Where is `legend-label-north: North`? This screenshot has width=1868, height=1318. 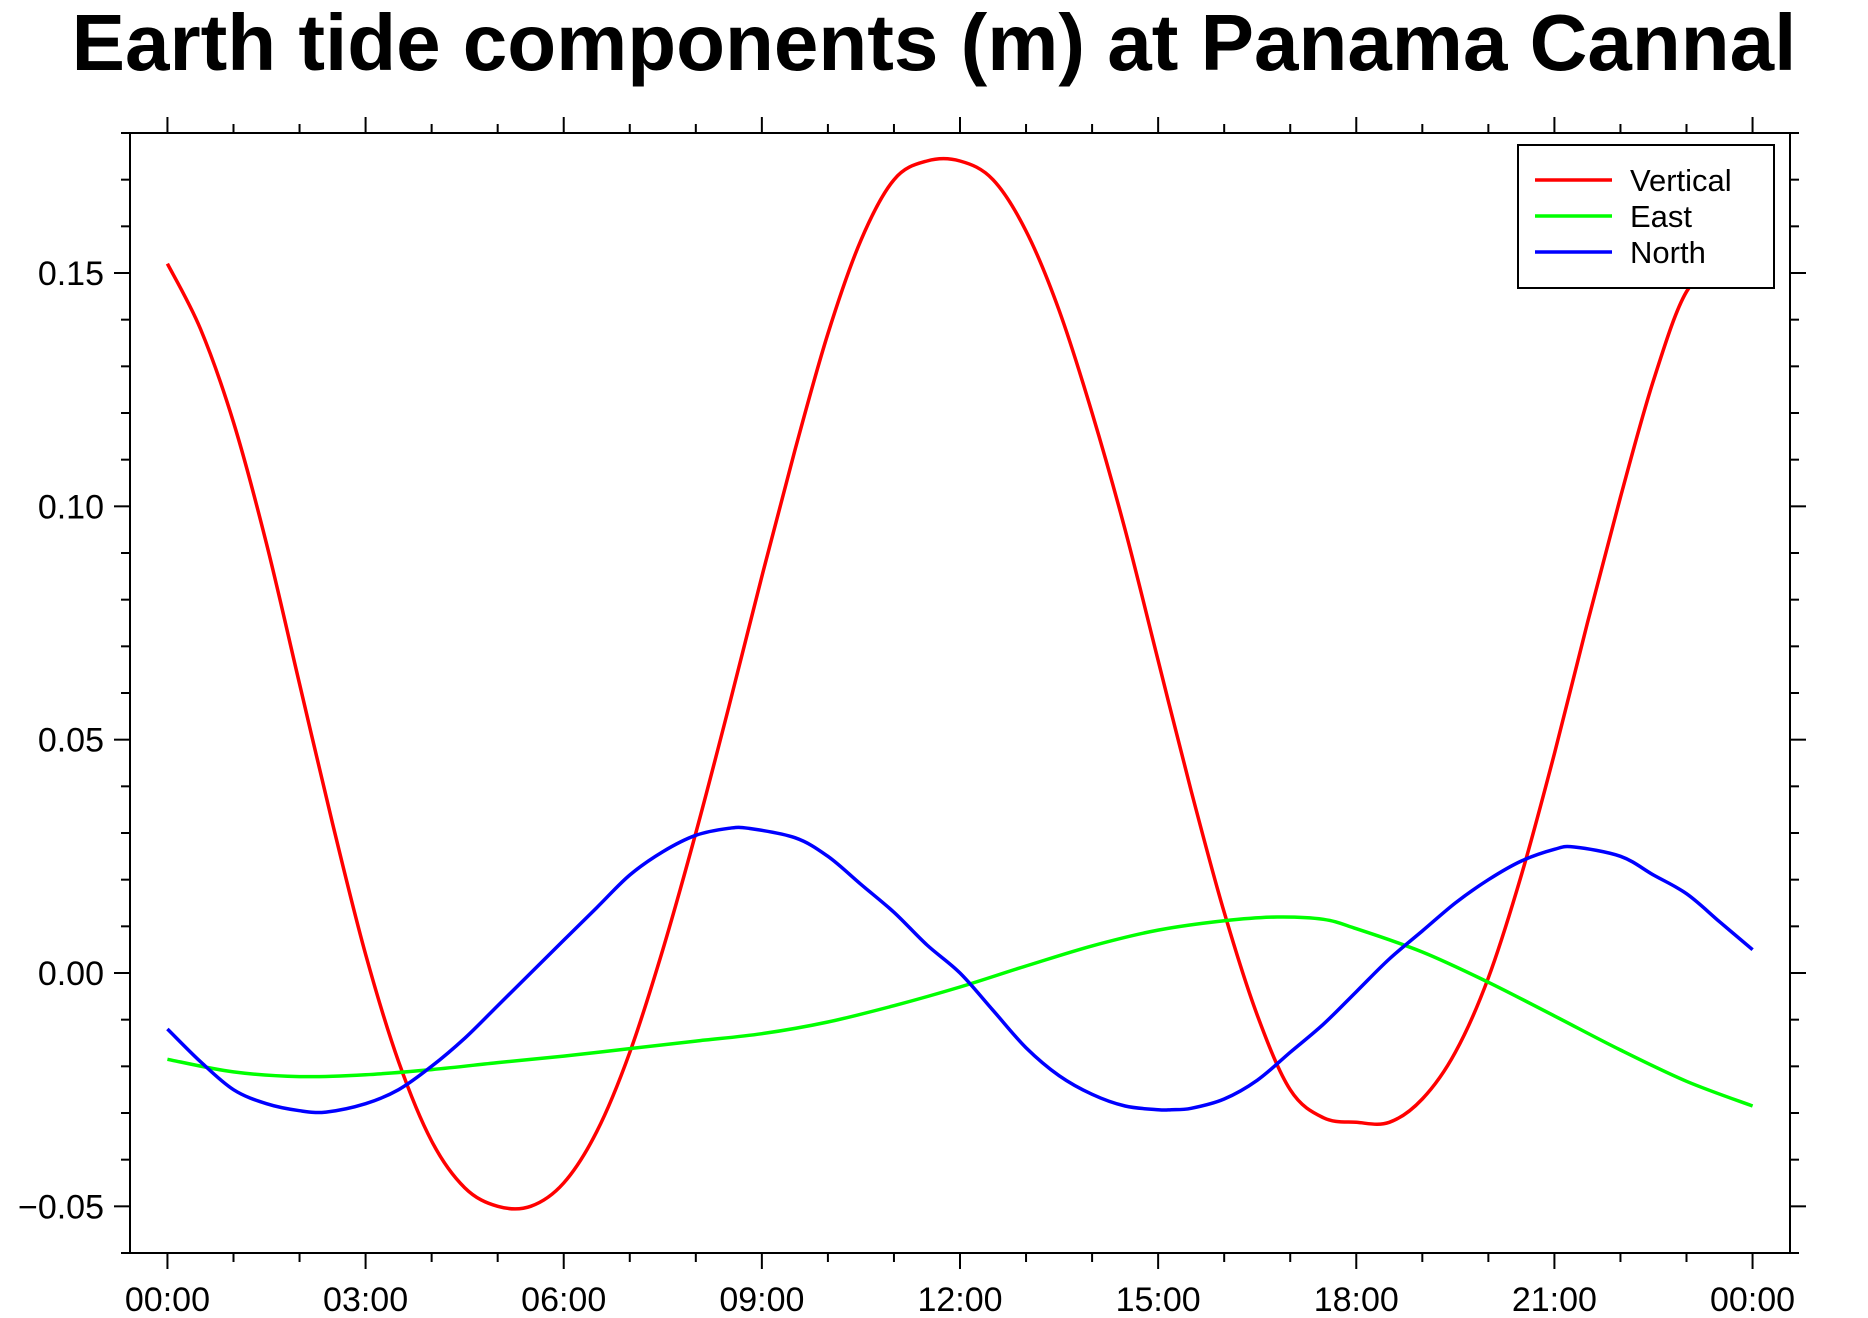 legend-label-north: North is located at coordinates (1668, 252).